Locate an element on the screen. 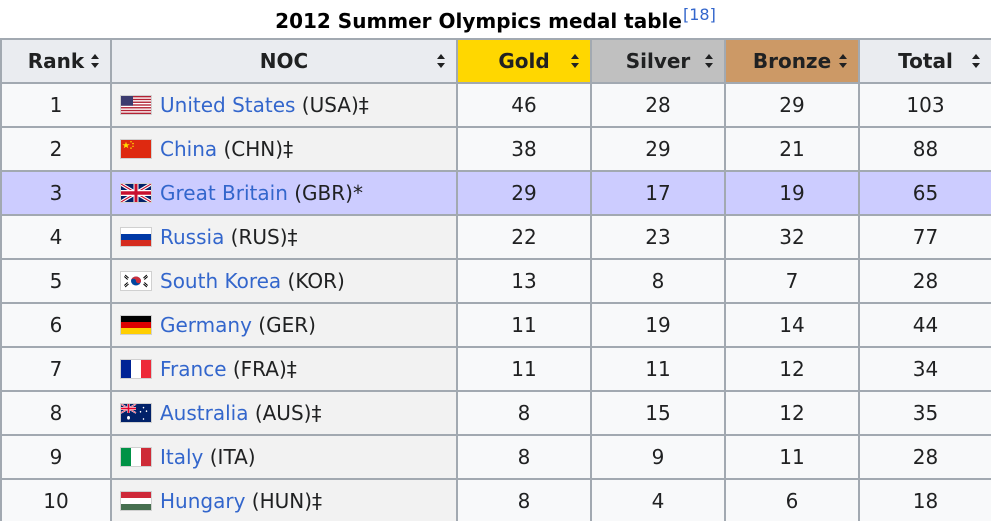 The image size is (991, 521). table-row: 1 United States (USA)‡ 46 28 is located at coordinates (495, 105).